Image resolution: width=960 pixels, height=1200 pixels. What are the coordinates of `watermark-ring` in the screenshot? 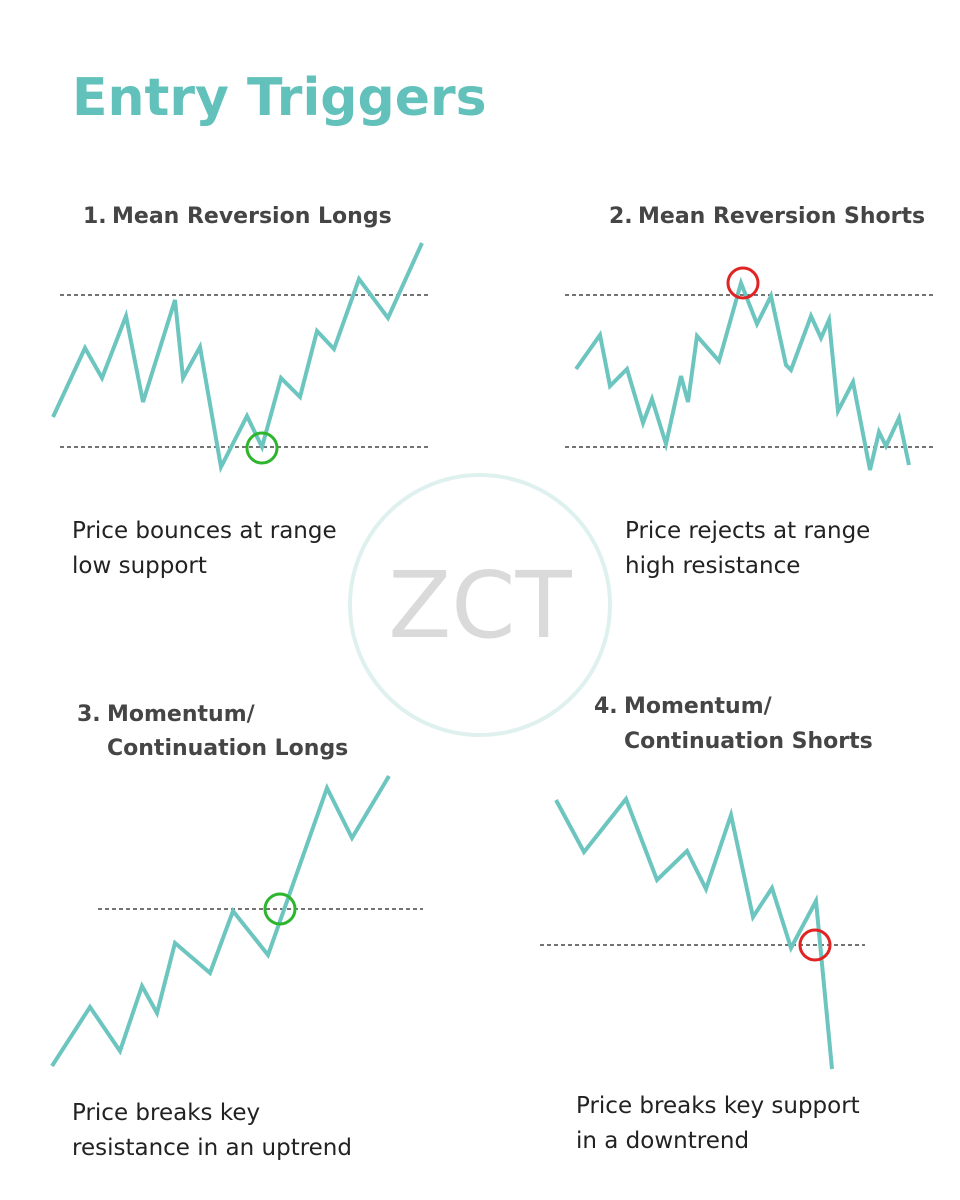 It's located at (480, 605).